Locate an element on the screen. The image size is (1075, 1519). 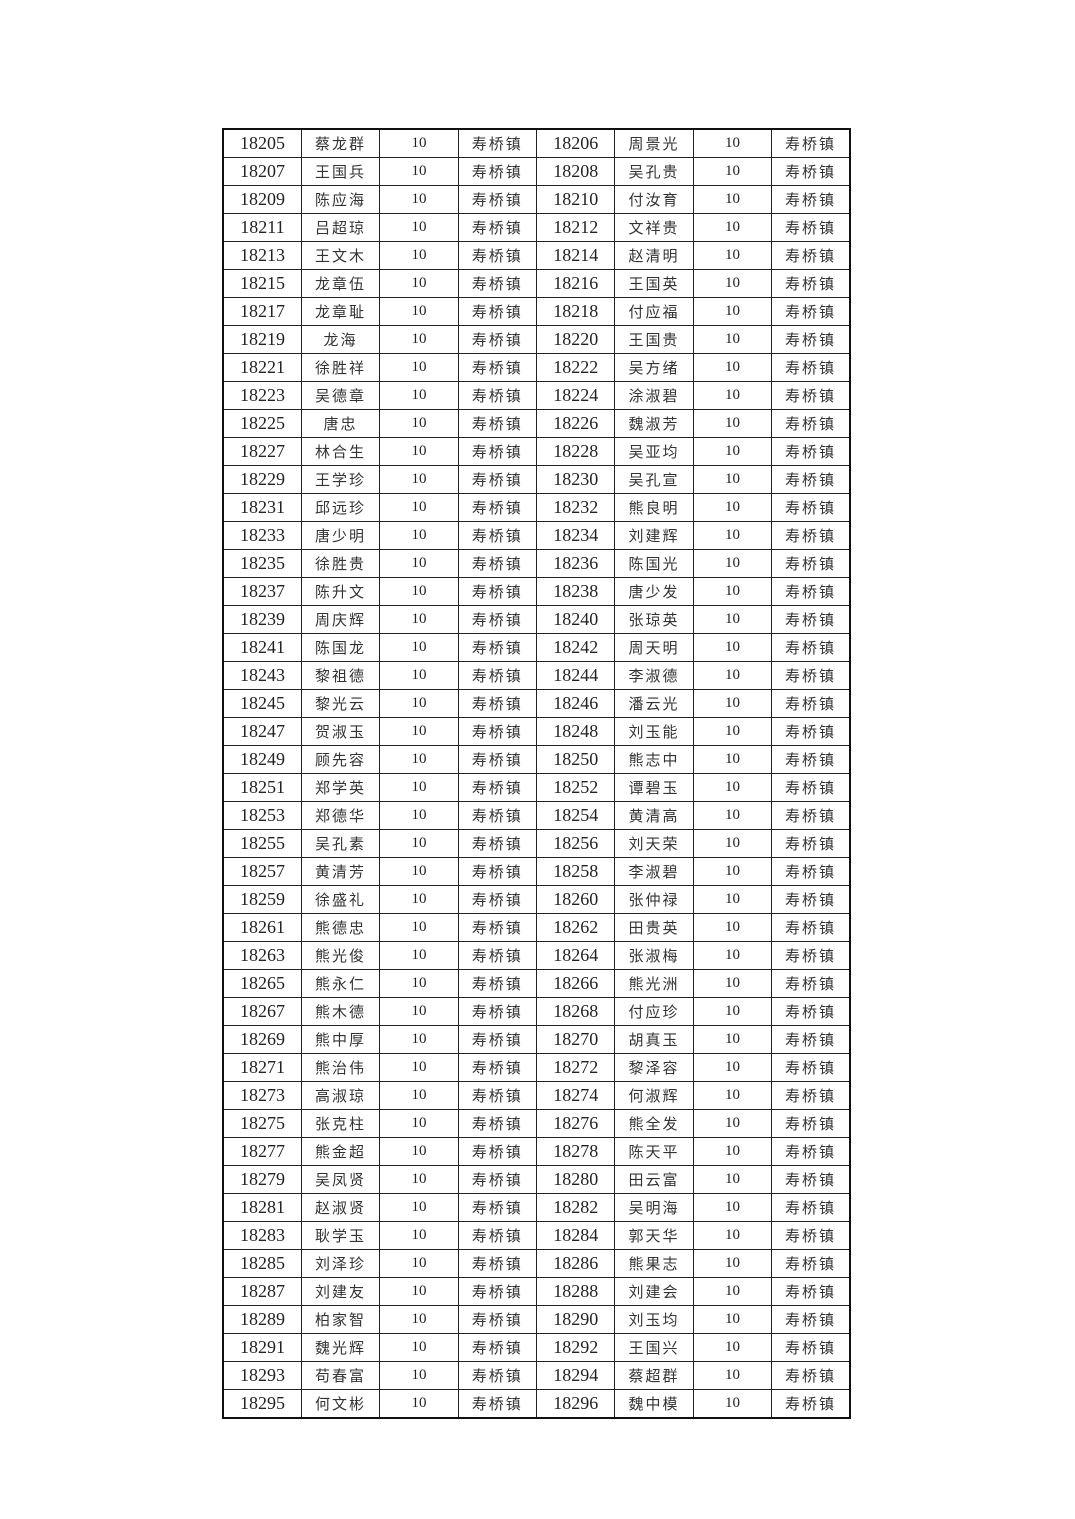
record-id-cell: 18216 is located at coordinates (575, 283).